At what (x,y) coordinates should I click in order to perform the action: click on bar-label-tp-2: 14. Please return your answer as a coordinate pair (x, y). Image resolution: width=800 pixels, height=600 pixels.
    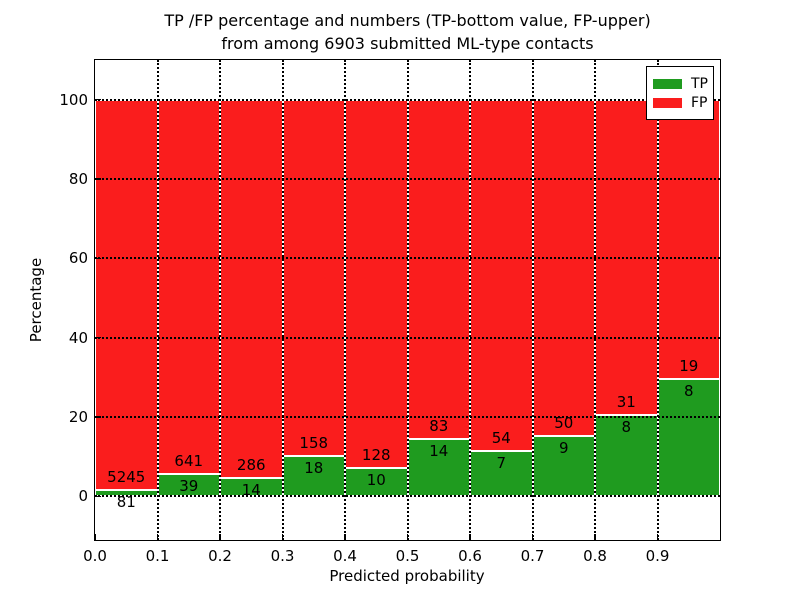
    Looking at the image, I should click on (251, 489).